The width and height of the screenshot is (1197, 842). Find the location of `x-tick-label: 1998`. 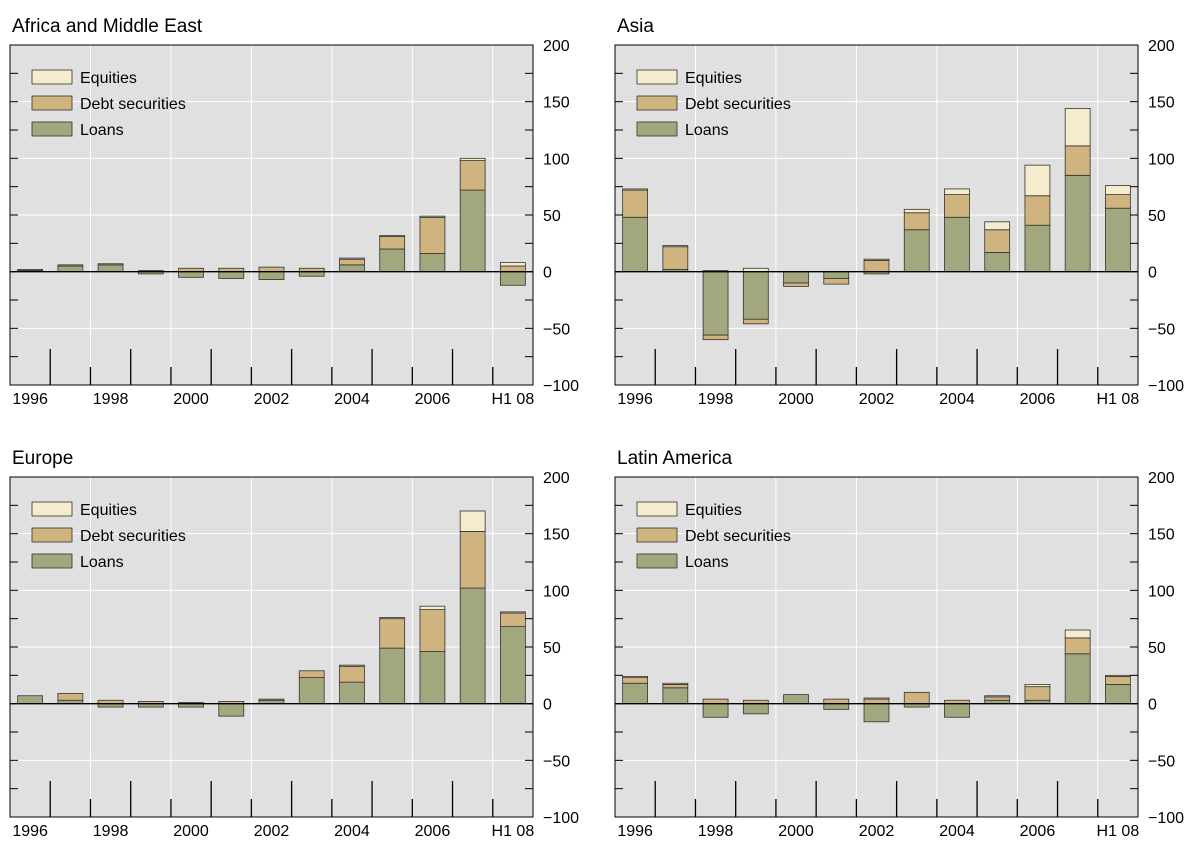

x-tick-label: 1998 is located at coordinates (716, 399).